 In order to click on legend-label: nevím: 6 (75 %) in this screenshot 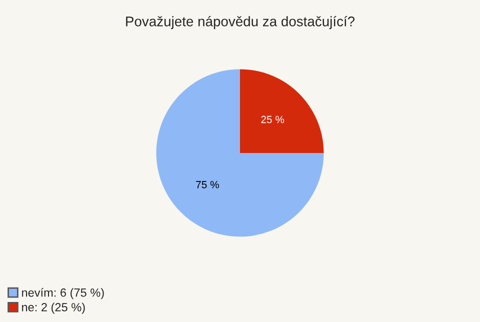, I will do `click(63, 294)`.